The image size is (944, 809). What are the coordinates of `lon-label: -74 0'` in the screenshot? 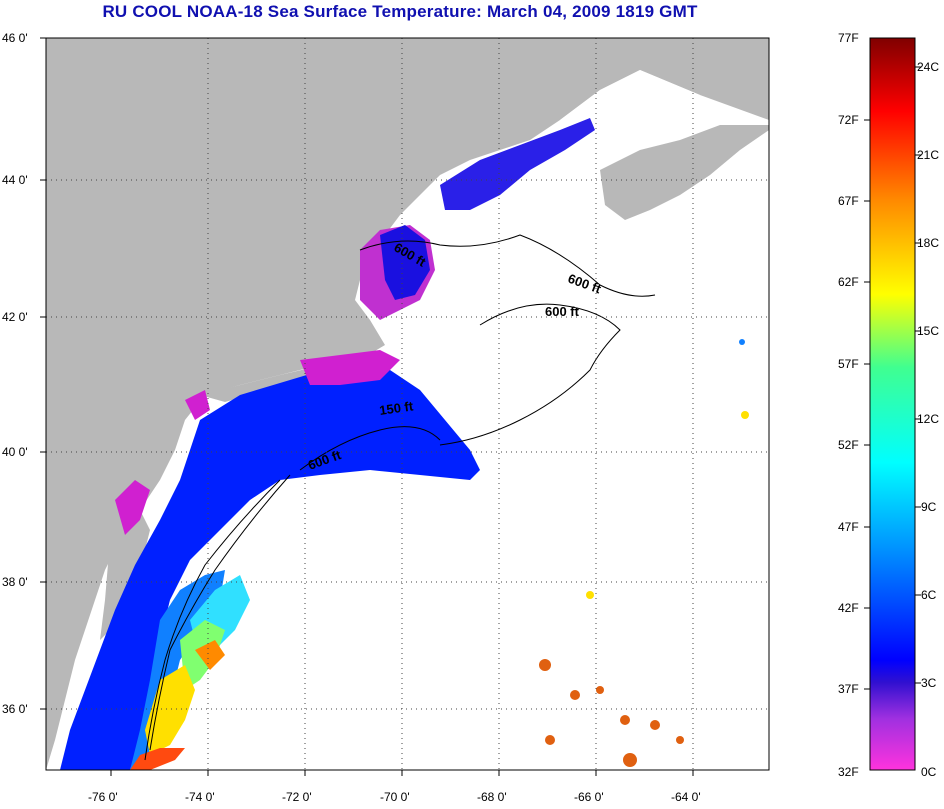 It's located at (200, 797).